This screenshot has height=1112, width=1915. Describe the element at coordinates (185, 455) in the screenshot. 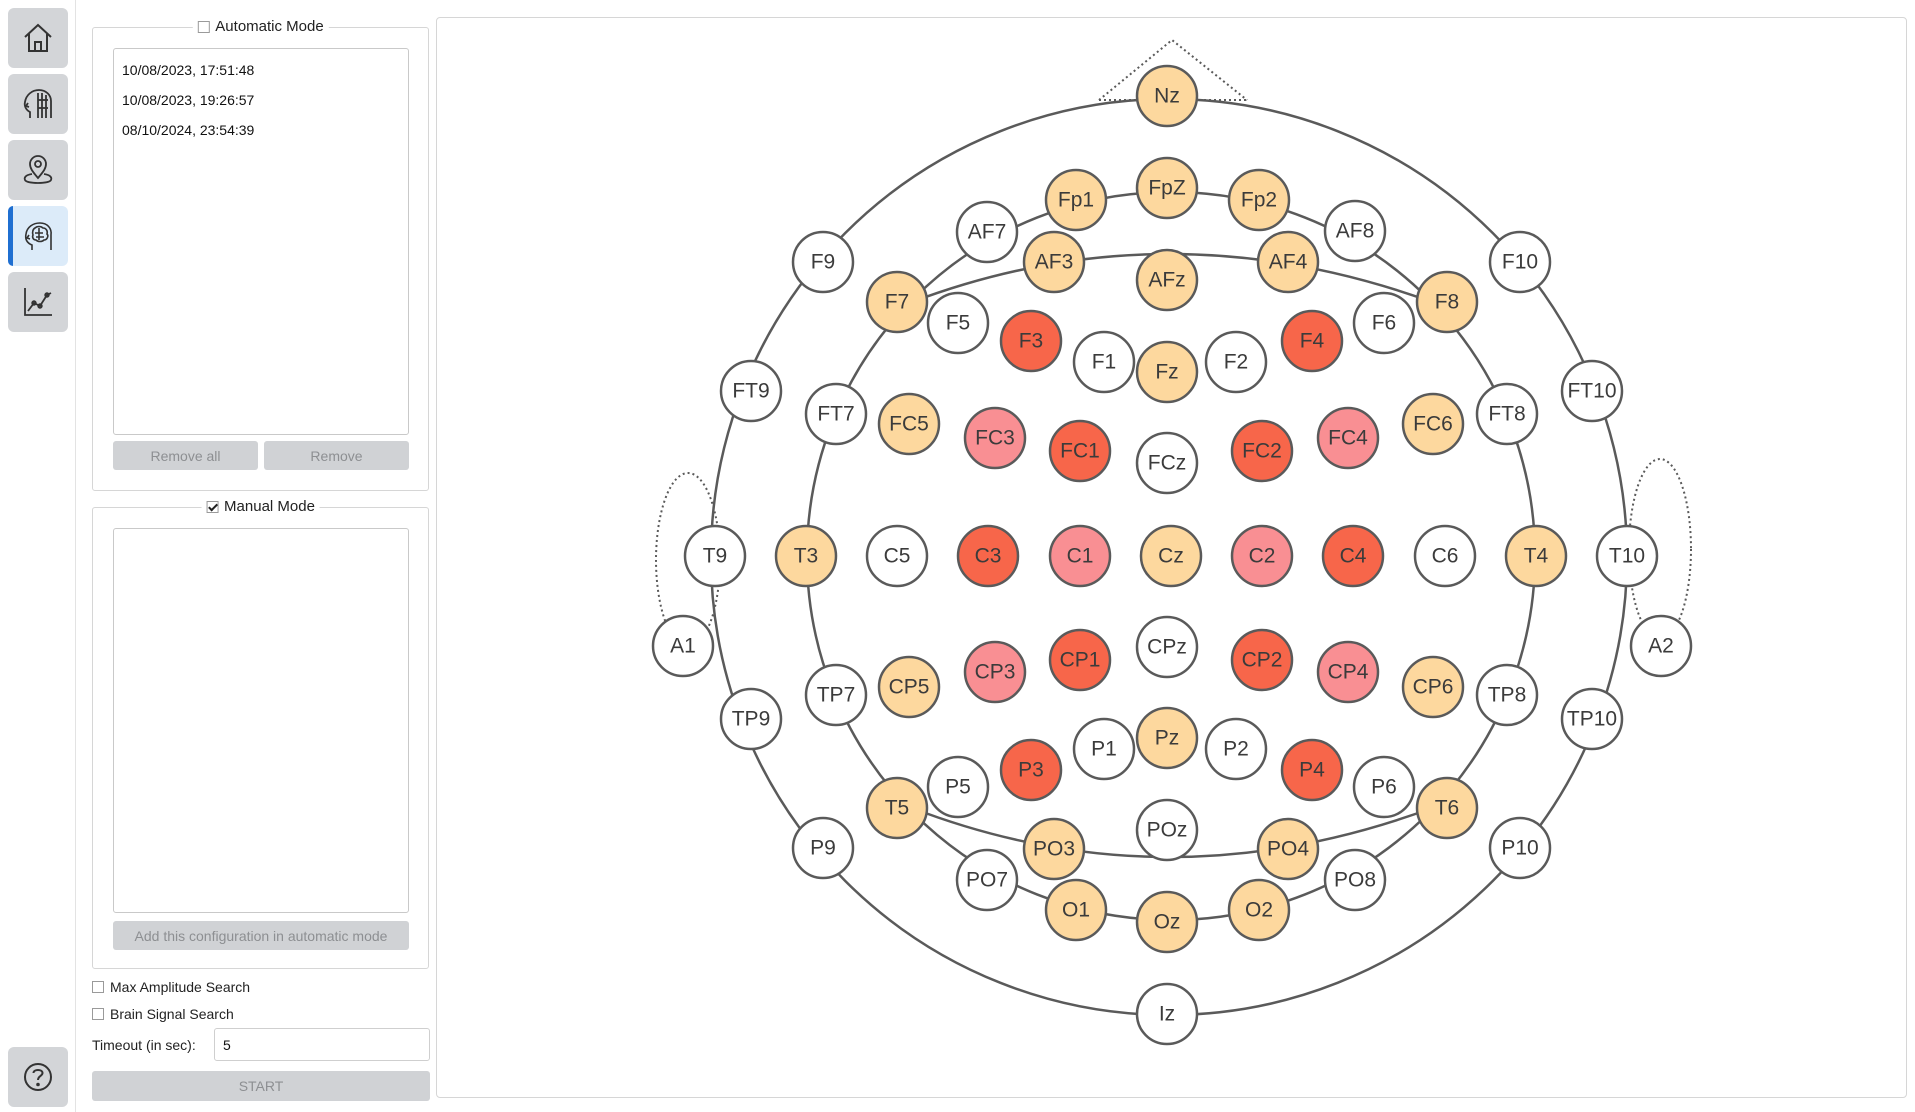

I see `remove-all-button: Remove all` at that location.